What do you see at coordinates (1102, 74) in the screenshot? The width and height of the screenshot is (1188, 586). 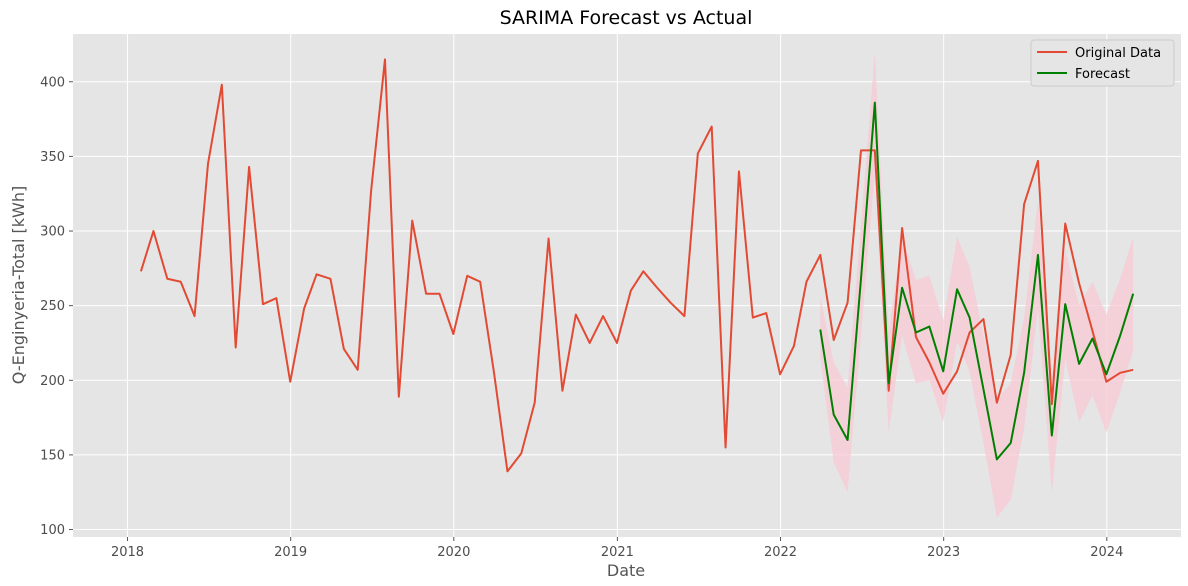 I see `legend-label-forecast: Forecast` at bounding box center [1102, 74].